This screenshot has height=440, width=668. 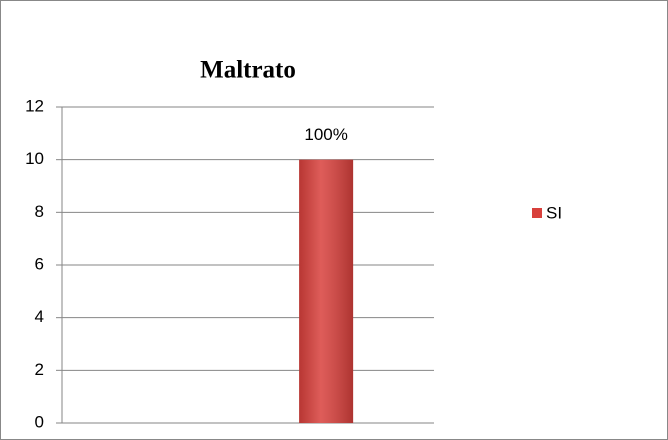 What do you see at coordinates (537, 213) in the screenshot?
I see `legend-swatch` at bounding box center [537, 213].